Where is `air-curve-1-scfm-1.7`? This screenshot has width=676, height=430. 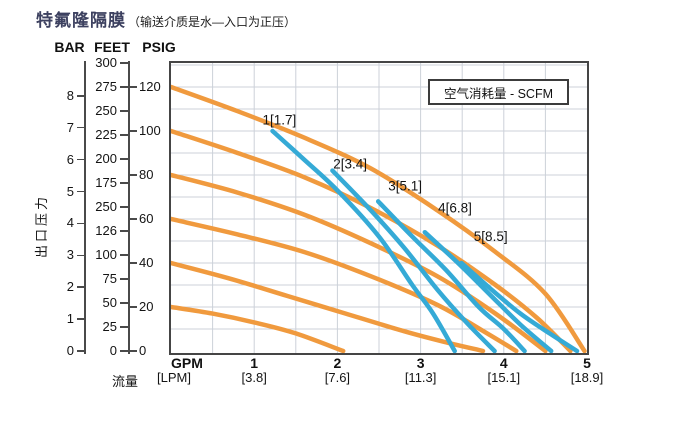 air-curve-1-scfm-1.7 is located at coordinates (363, 241).